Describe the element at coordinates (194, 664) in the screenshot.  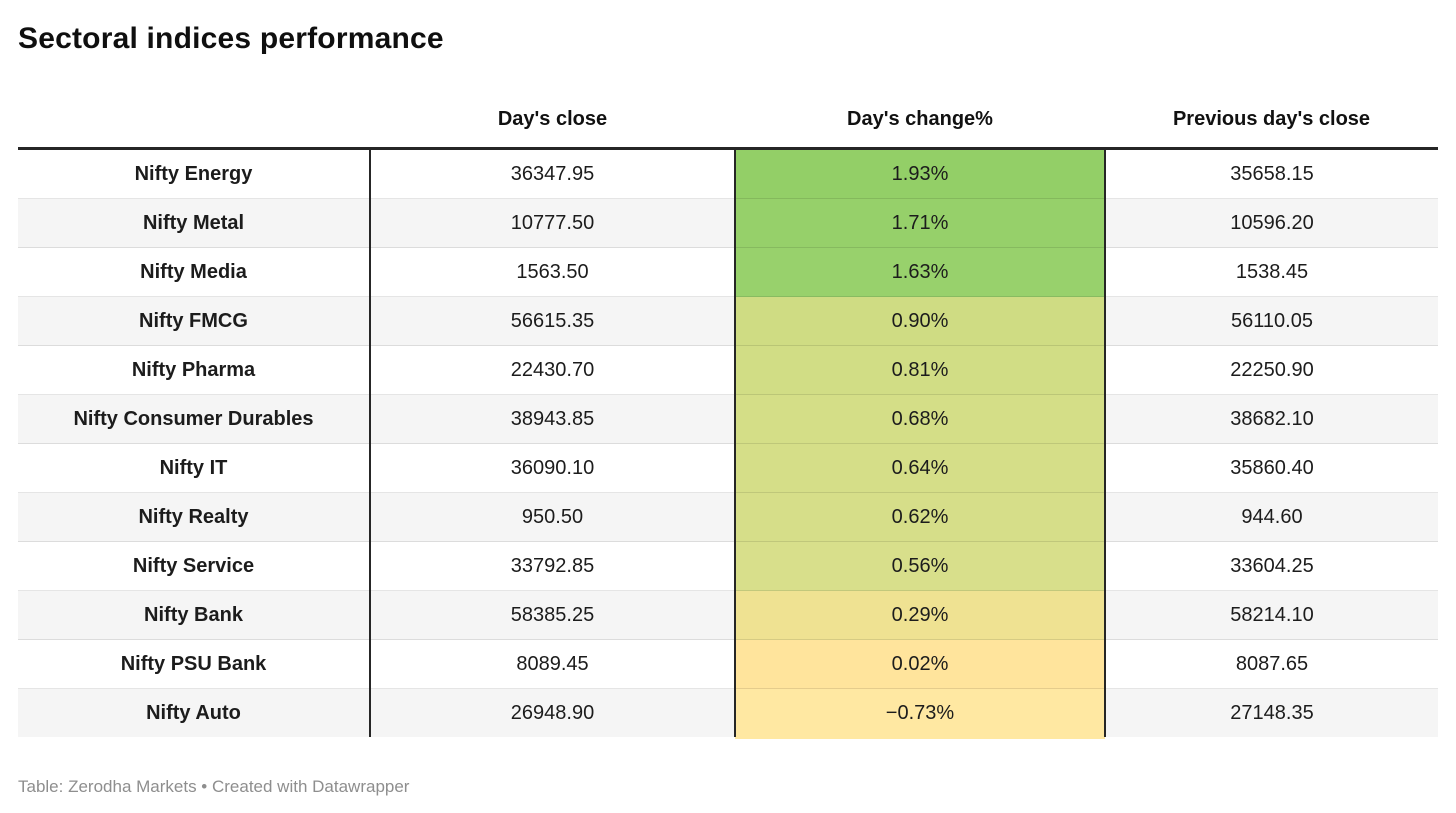
I see `row-label: Nifty PSU Bank` at that location.